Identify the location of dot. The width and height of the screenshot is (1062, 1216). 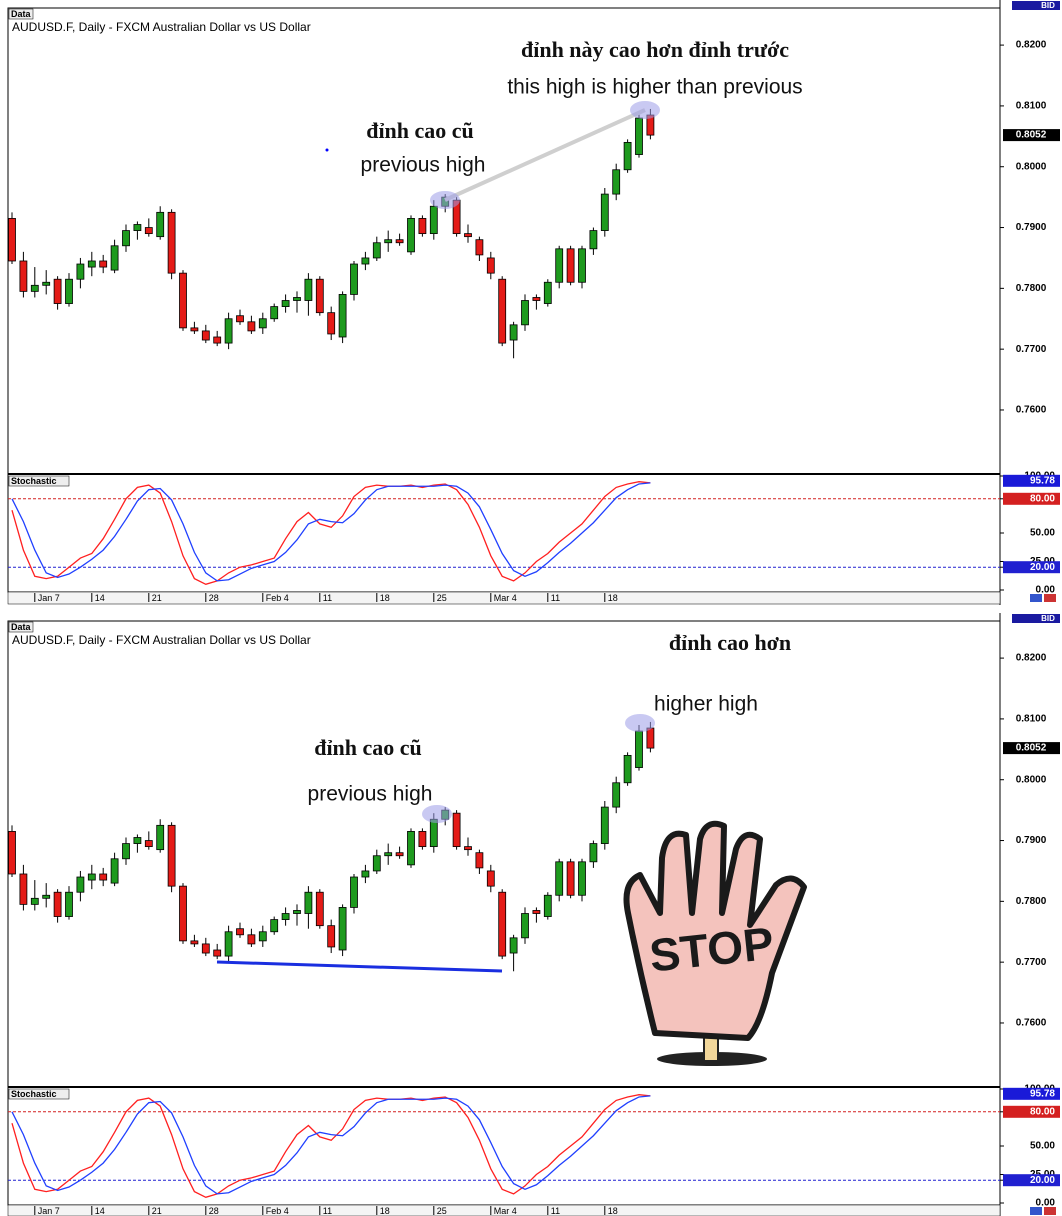
(327, 150).